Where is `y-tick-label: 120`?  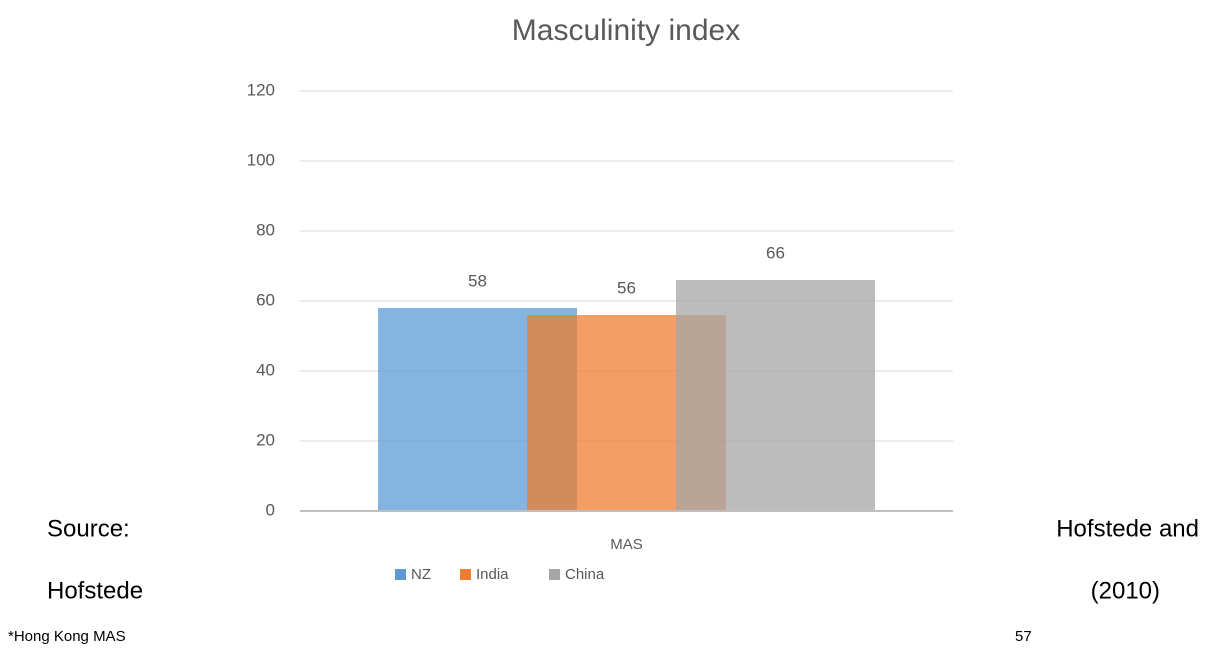 y-tick-label: 120 is located at coordinates (261, 89).